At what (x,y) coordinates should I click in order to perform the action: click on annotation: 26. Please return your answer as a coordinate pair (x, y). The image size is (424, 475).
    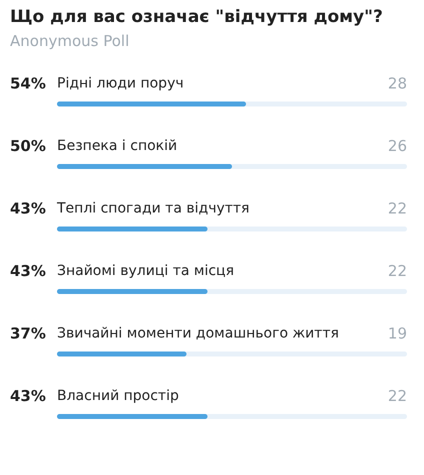
    Looking at the image, I should click on (397, 145).